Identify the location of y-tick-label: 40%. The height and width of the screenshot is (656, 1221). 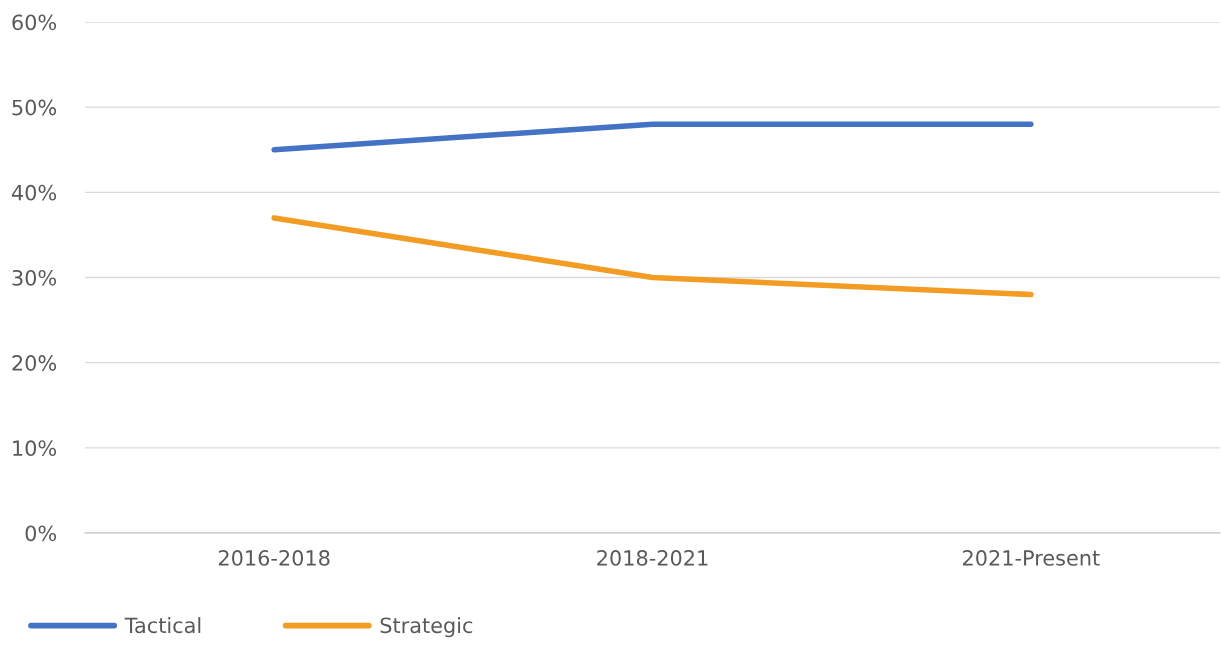
(34, 192).